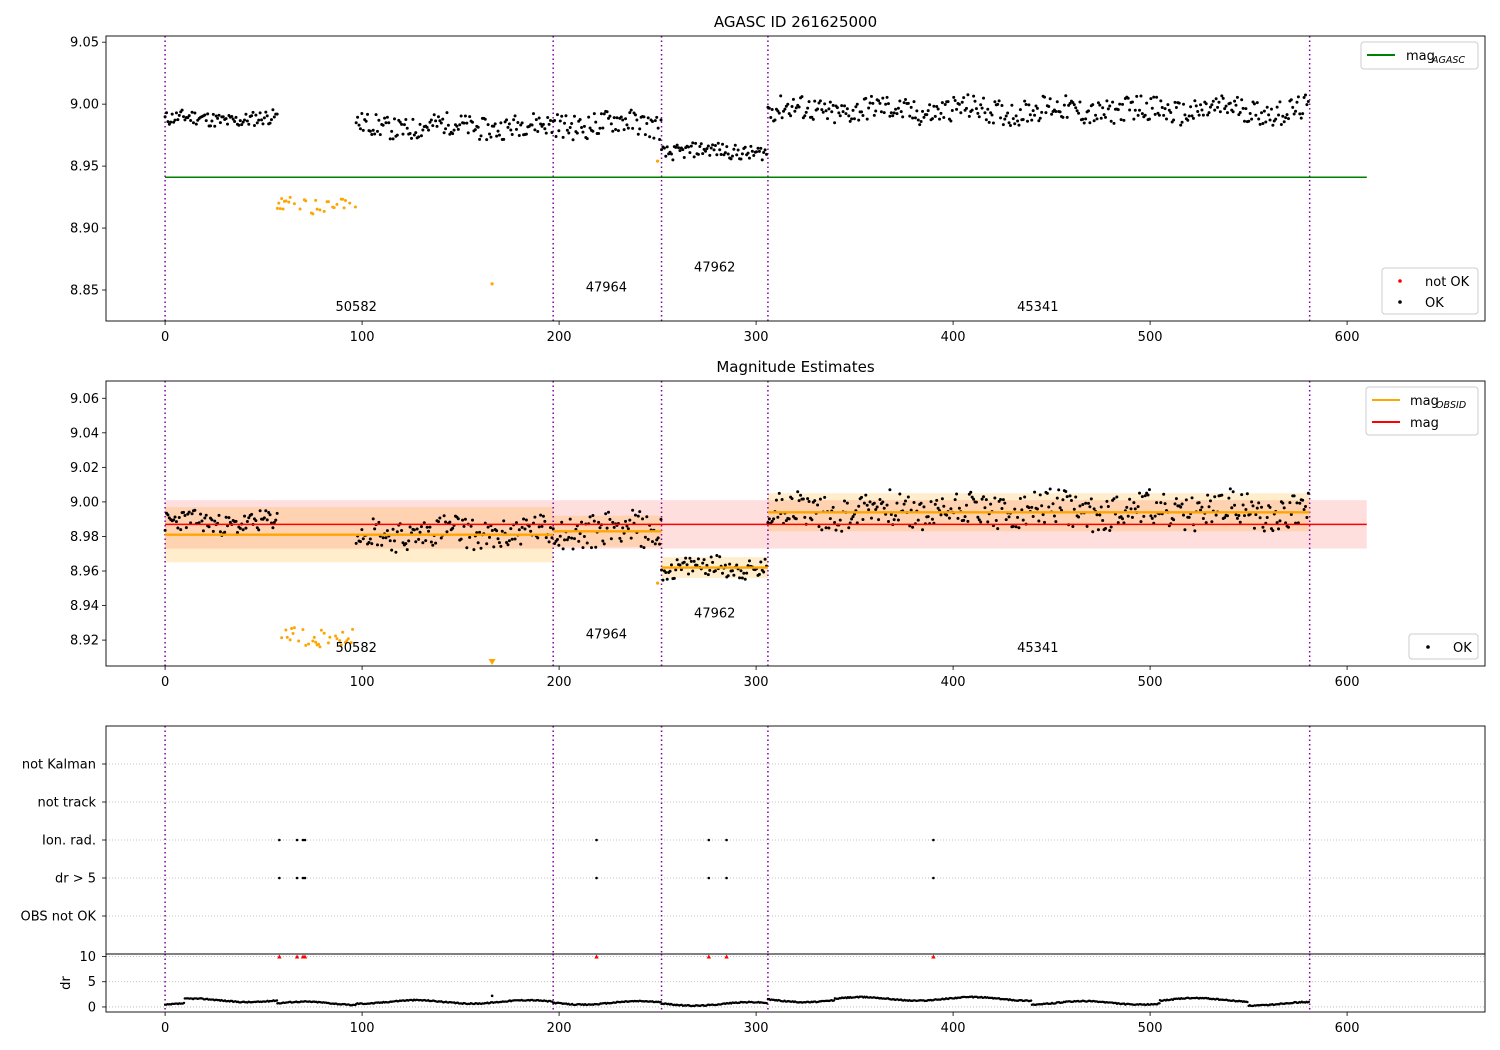 This screenshot has height=1050, width=1500. Describe the element at coordinates (356, 648) in the screenshot. I see `obsid-label: 50582` at that location.